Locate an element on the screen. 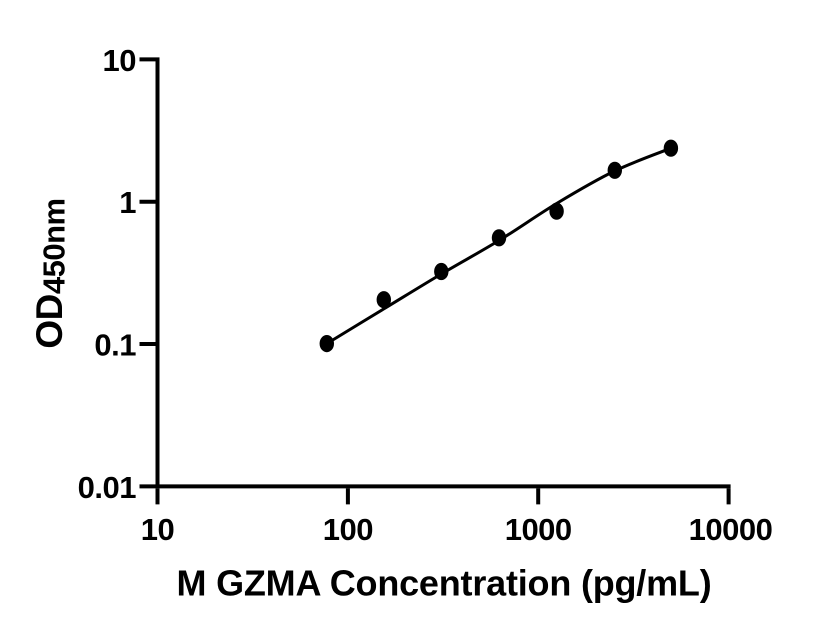 The image size is (816, 640). svg-text: OD450nm is located at coordinates (50, 273).